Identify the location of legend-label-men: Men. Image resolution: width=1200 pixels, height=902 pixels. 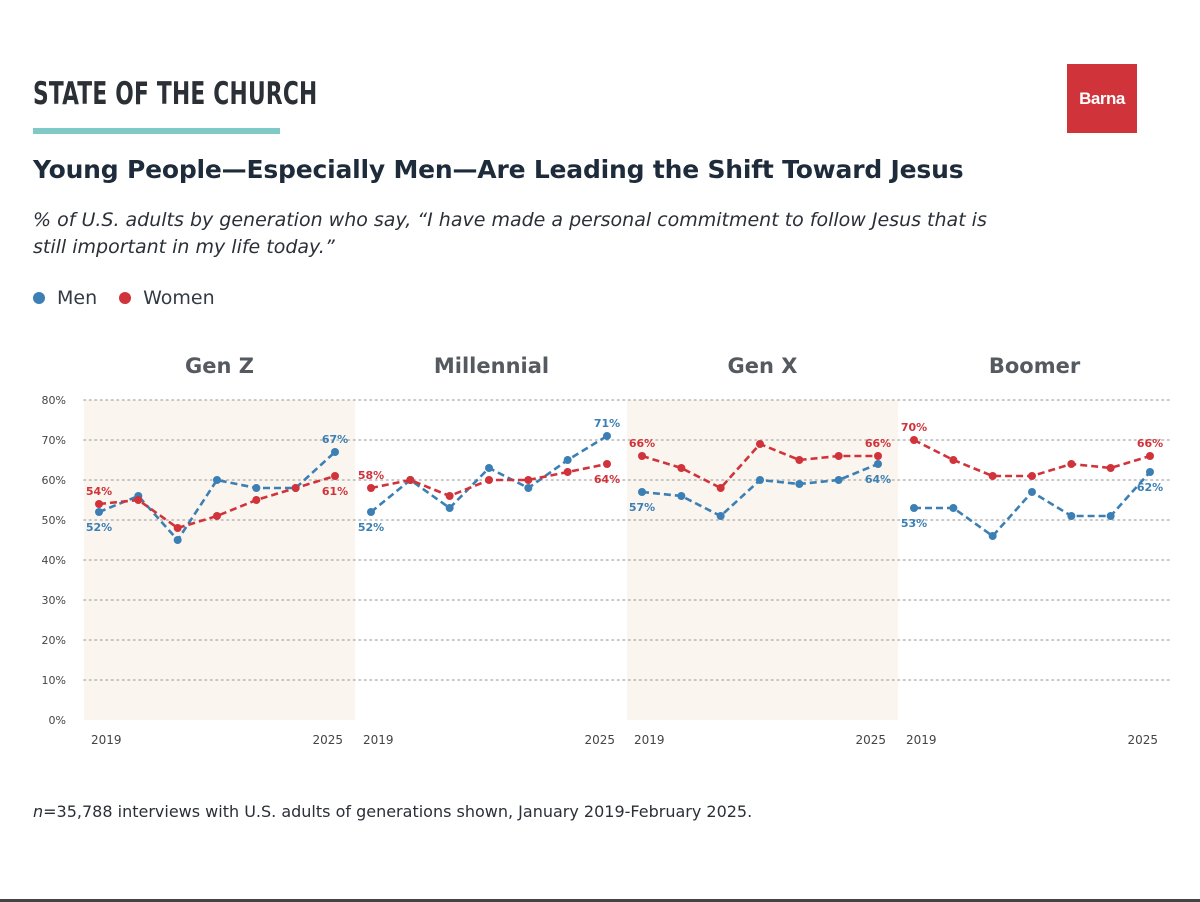
(77, 298).